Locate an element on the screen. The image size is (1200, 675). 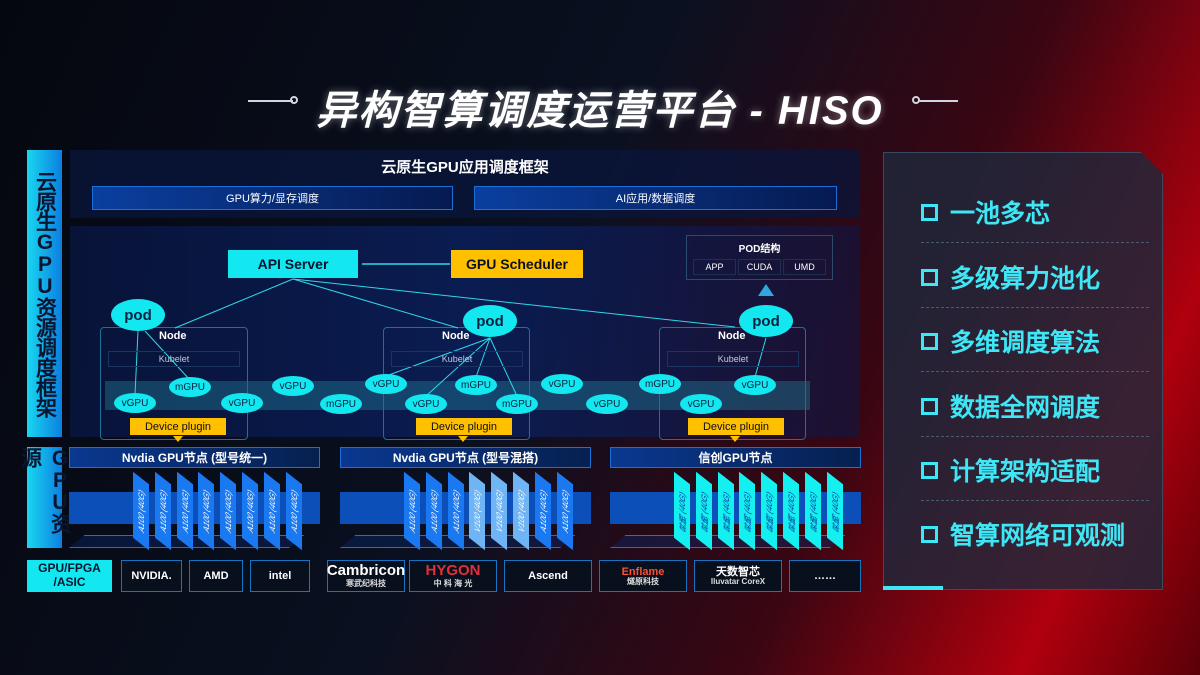
ai-data-scheduling: AI应用/数据调度 is located at coordinates (655, 198).